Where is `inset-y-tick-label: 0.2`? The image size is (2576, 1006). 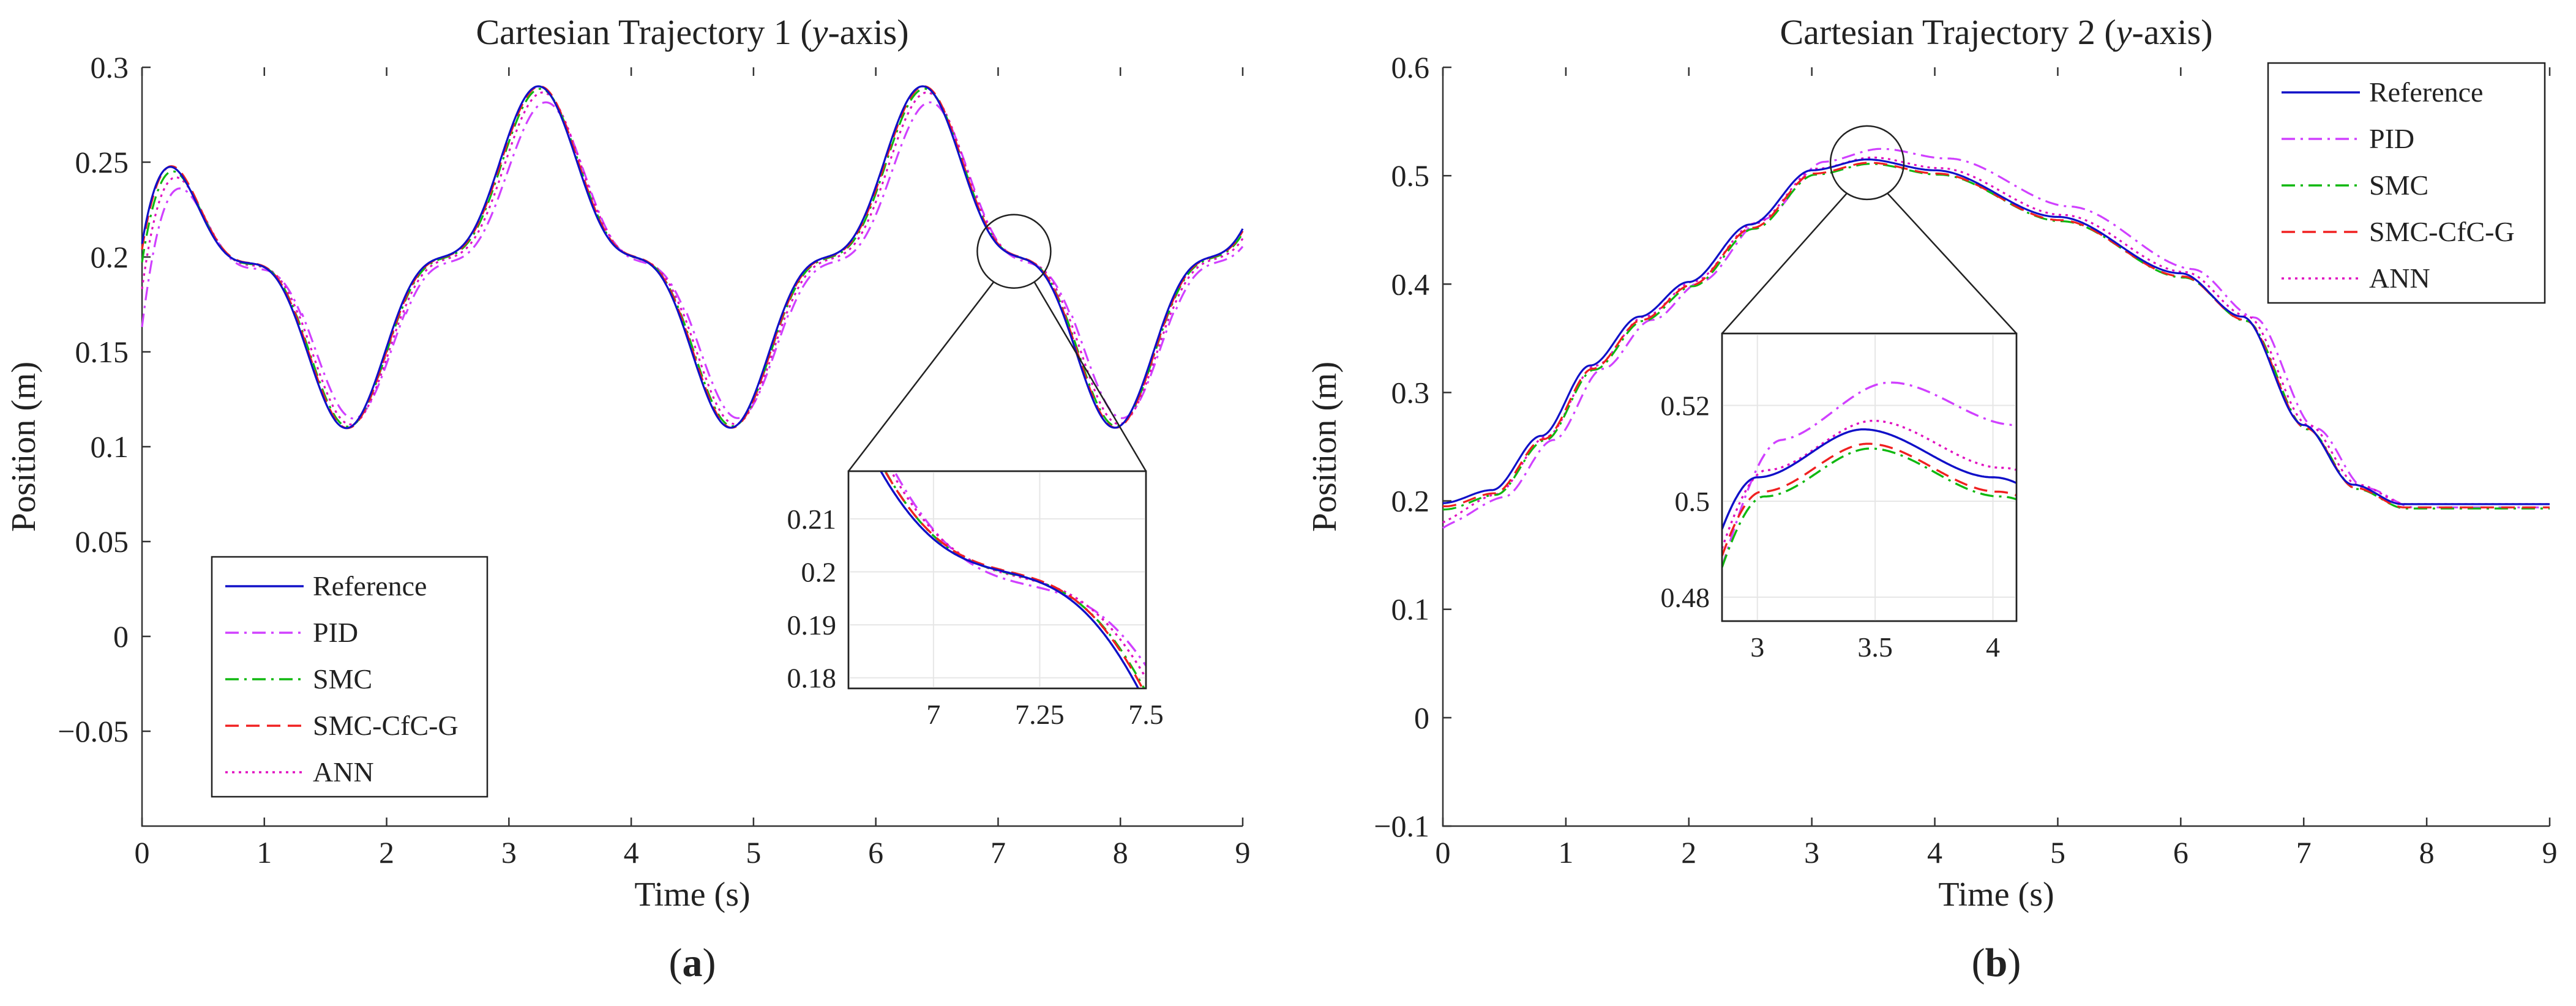
inset-y-tick-label: 0.2 is located at coordinates (819, 572).